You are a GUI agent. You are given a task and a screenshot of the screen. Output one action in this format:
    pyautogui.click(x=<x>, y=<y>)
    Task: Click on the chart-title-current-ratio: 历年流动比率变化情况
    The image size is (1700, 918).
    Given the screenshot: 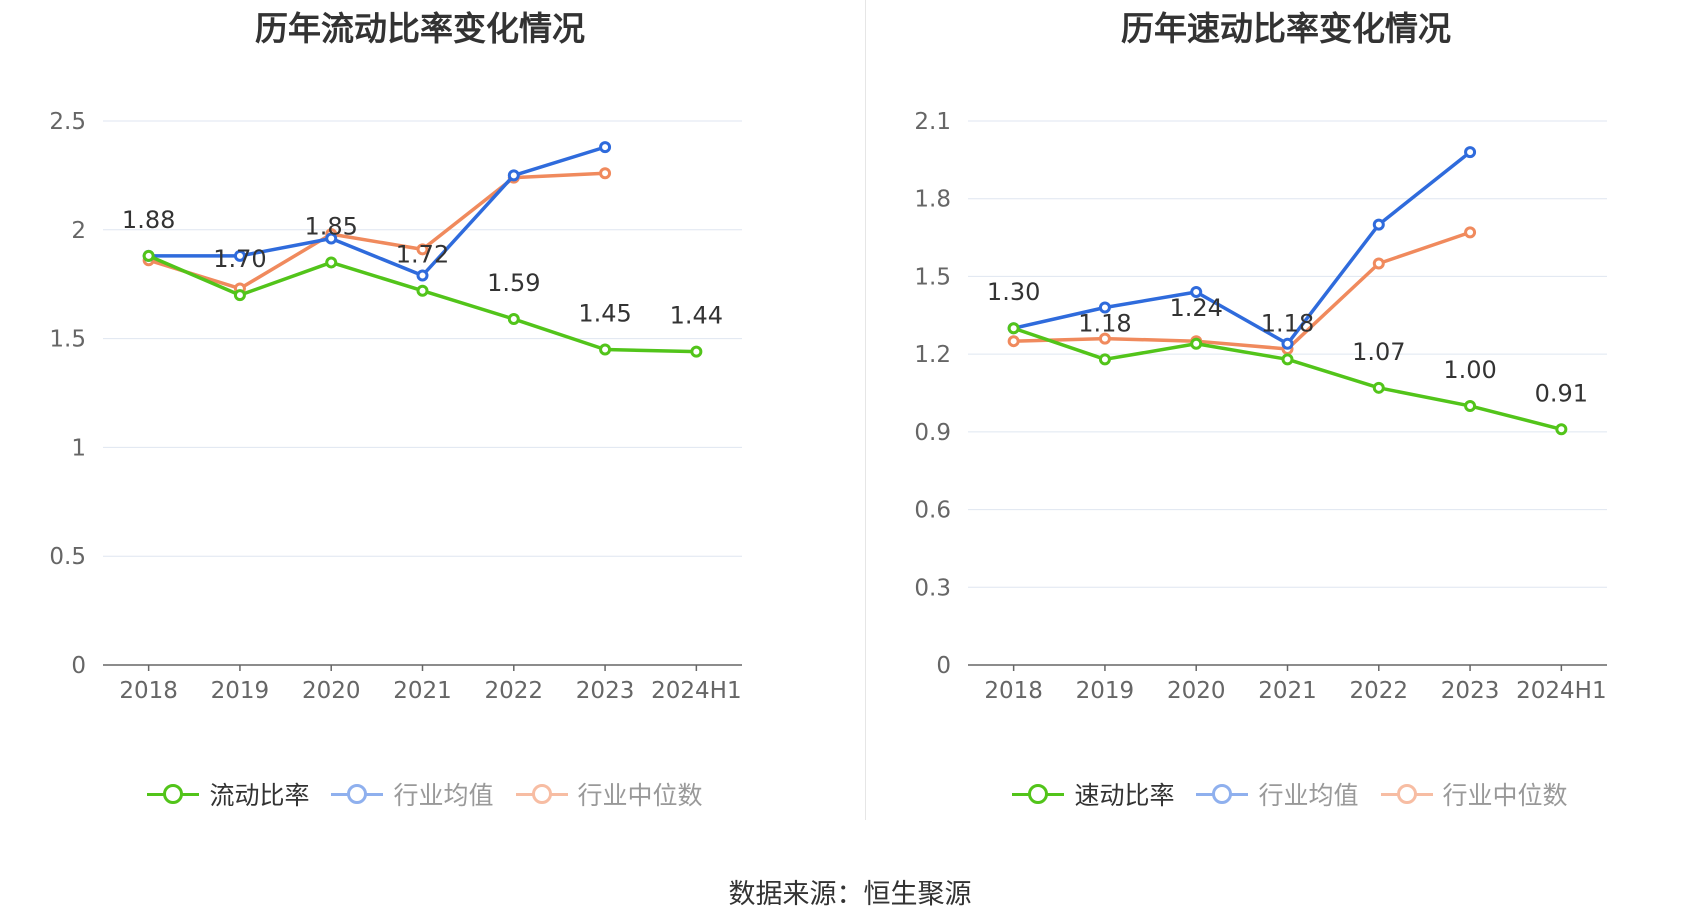 What is the action you would take?
    pyautogui.click(x=420, y=28)
    